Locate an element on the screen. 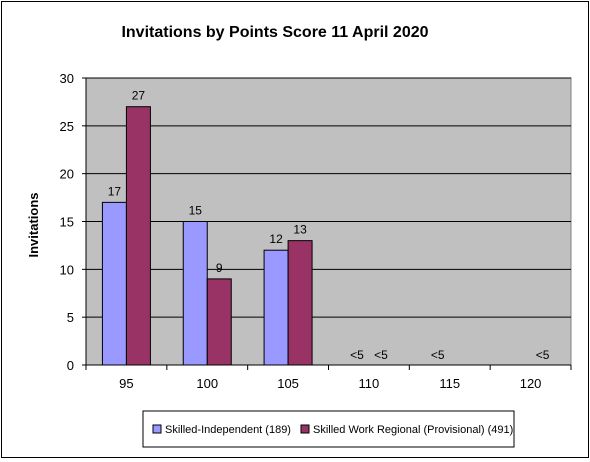  x-tick-label: 100 is located at coordinates (207, 383).